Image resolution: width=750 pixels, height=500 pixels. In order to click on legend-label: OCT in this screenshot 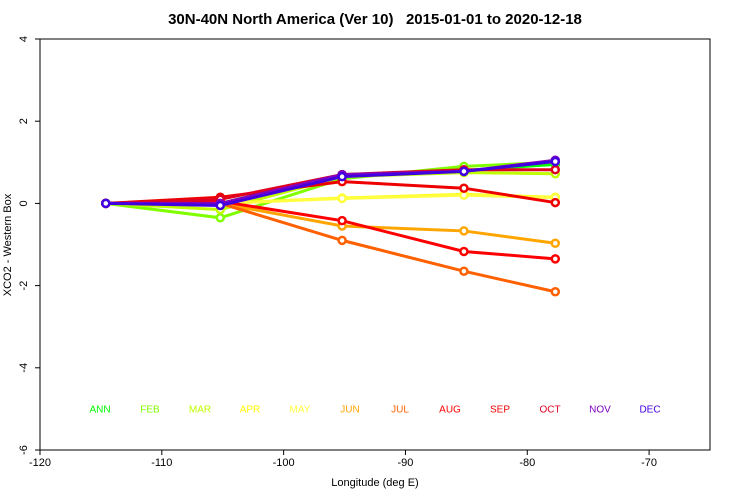, I will do `click(549, 410)`.